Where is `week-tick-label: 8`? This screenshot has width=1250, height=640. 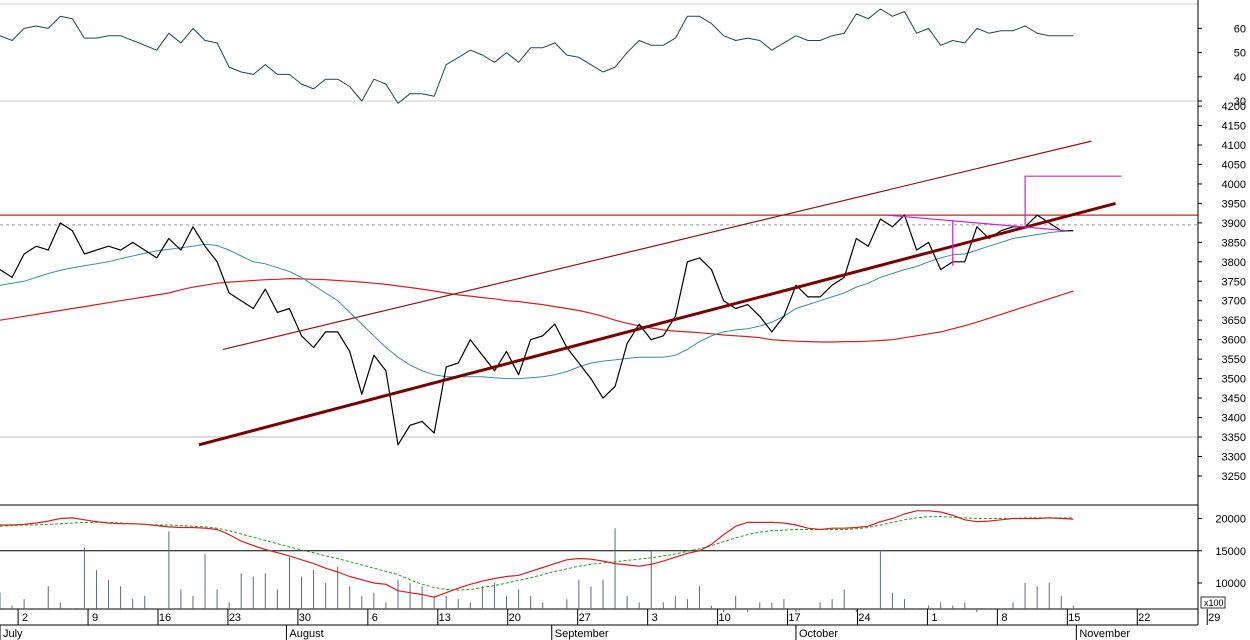 week-tick-label: 8 is located at coordinates (1004, 618).